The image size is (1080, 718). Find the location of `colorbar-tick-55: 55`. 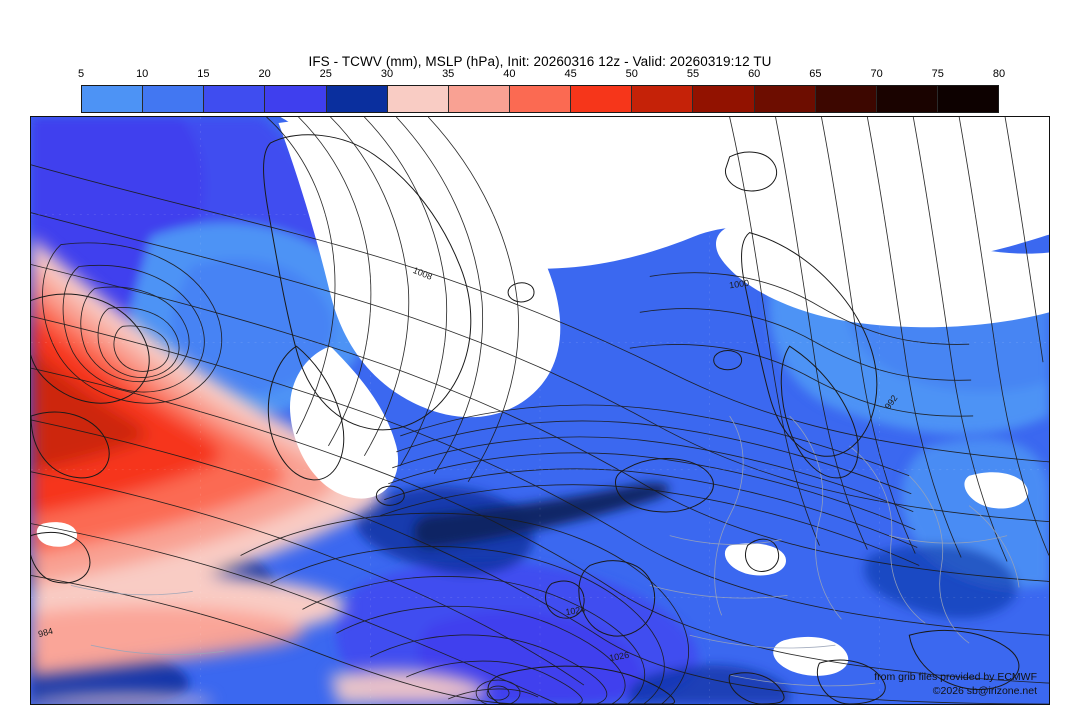

colorbar-tick-55: 55 is located at coordinates (693, 74).